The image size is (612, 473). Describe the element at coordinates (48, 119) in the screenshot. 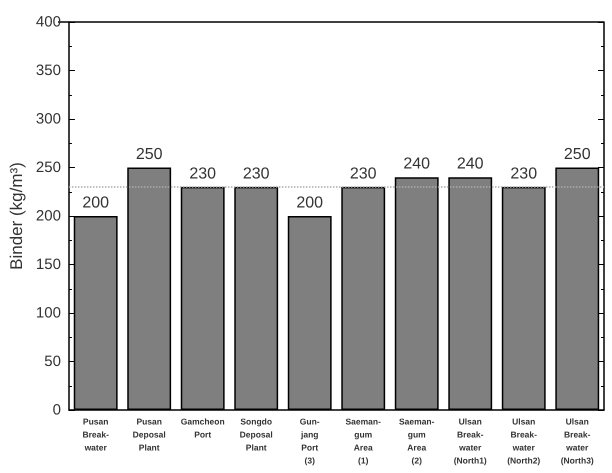

I see `y-tick-label: 300` at that location.